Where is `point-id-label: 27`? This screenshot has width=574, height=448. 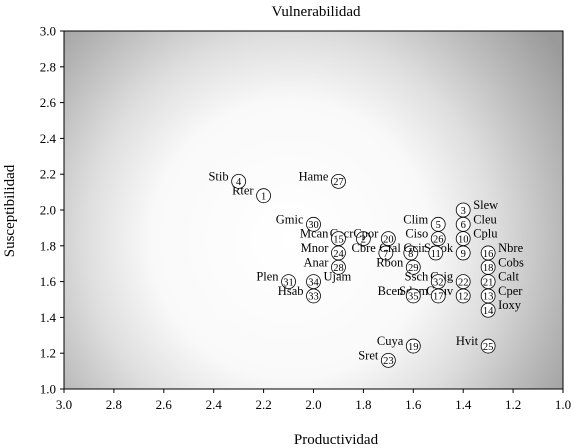
point-id-label: 27 is located at coordinates (338, 182).